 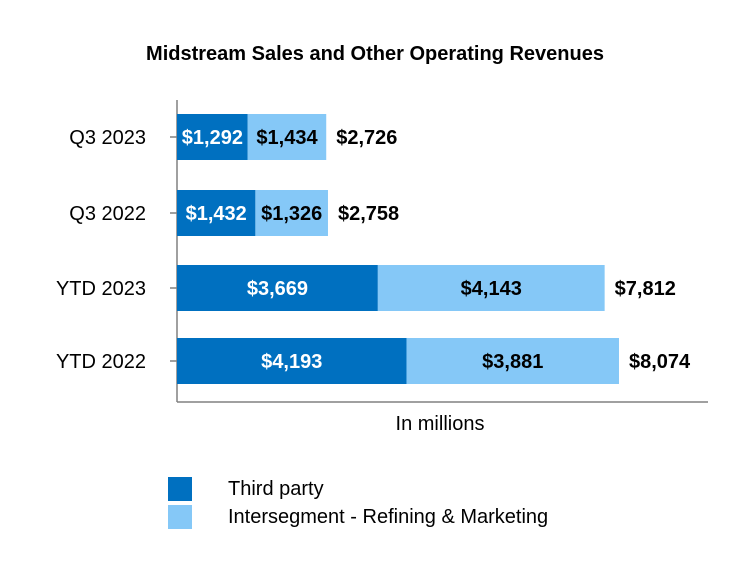 I want to click on bar-third-party-ytd-2022, so click(x=292, y=361).